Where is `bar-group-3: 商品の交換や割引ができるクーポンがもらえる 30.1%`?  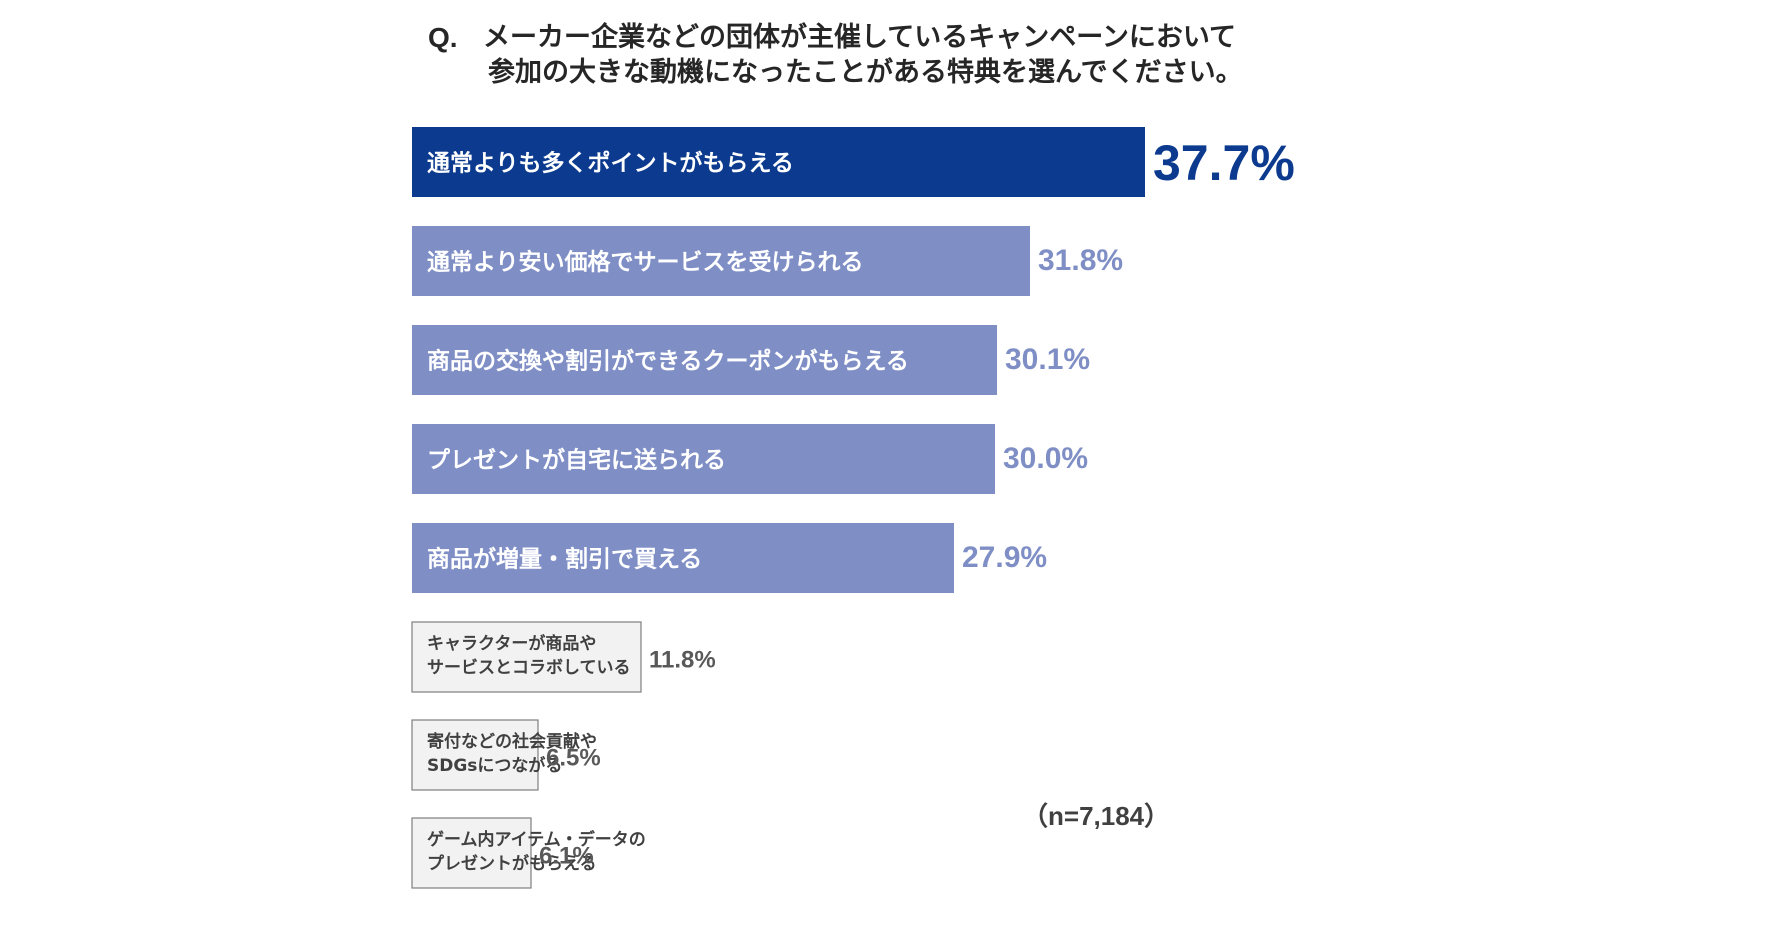 bar-group-3: 商品の交換や割引ができるクーポンがもらえる 30.1% is located at coordinates (751, 360).